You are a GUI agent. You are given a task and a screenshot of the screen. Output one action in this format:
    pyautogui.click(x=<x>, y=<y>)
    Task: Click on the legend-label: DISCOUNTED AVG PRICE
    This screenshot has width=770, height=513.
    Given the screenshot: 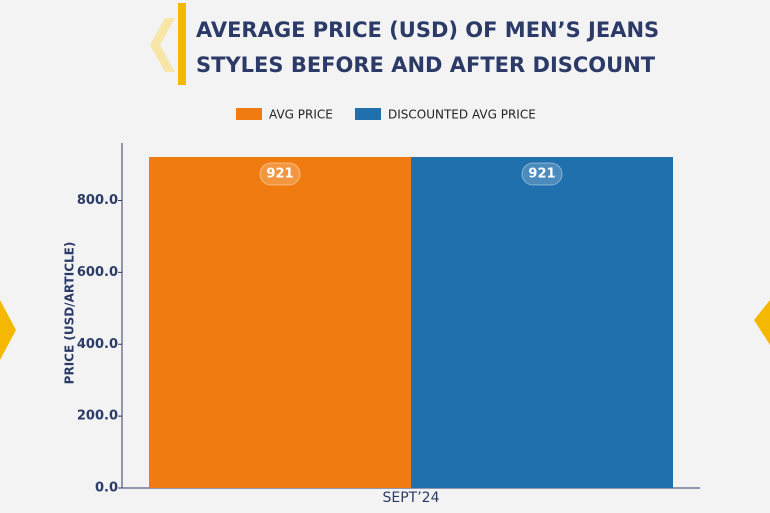 What is the action you would take?
    pyautogui.click(x=462, y=115)
    